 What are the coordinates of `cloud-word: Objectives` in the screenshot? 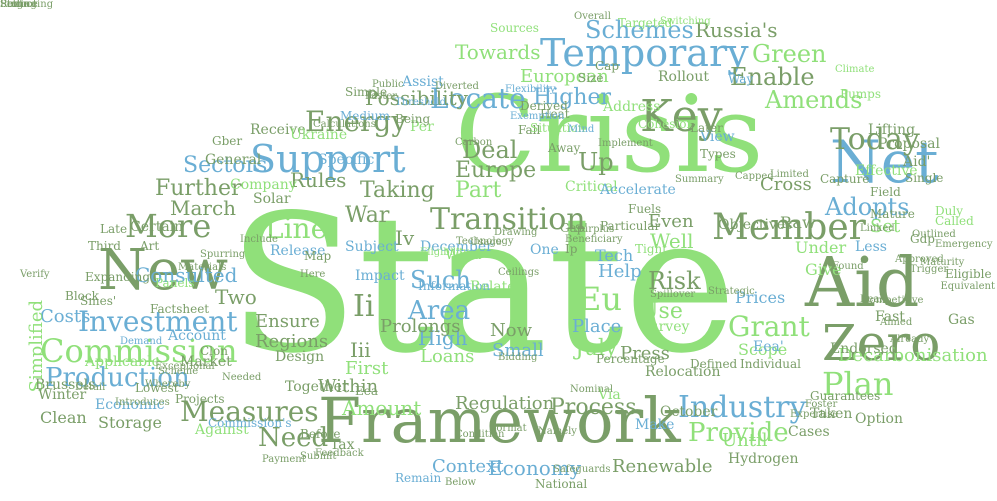 It's located at (755, 225).